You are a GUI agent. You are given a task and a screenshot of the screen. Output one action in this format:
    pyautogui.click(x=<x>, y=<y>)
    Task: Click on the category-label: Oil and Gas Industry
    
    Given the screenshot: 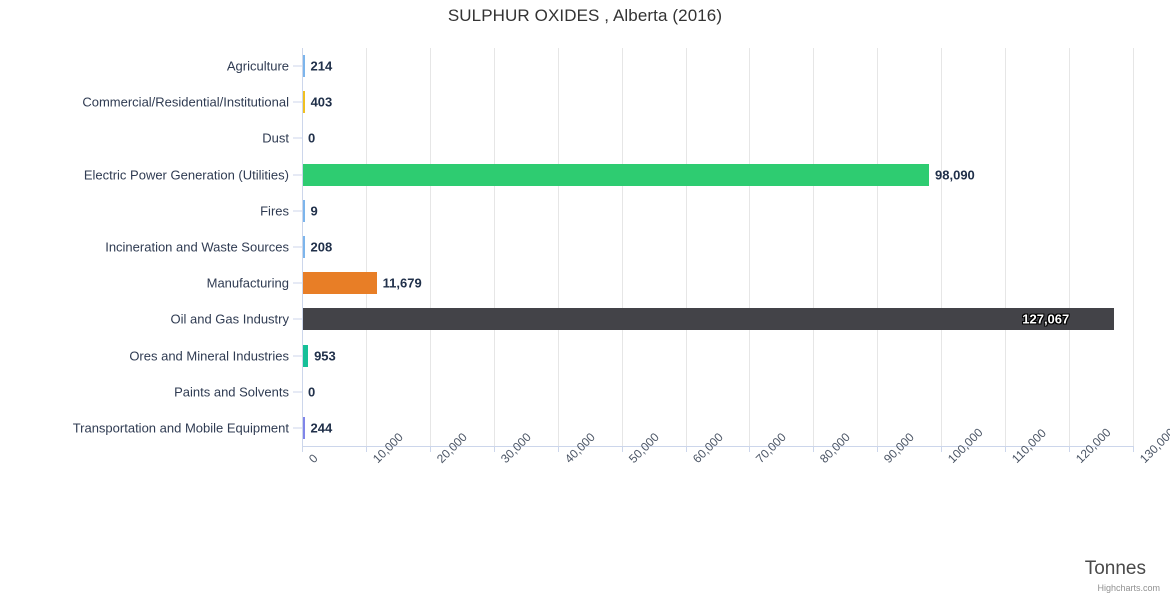 What is the action you would take?
    pyautogui.click(x=230, y=319)
    